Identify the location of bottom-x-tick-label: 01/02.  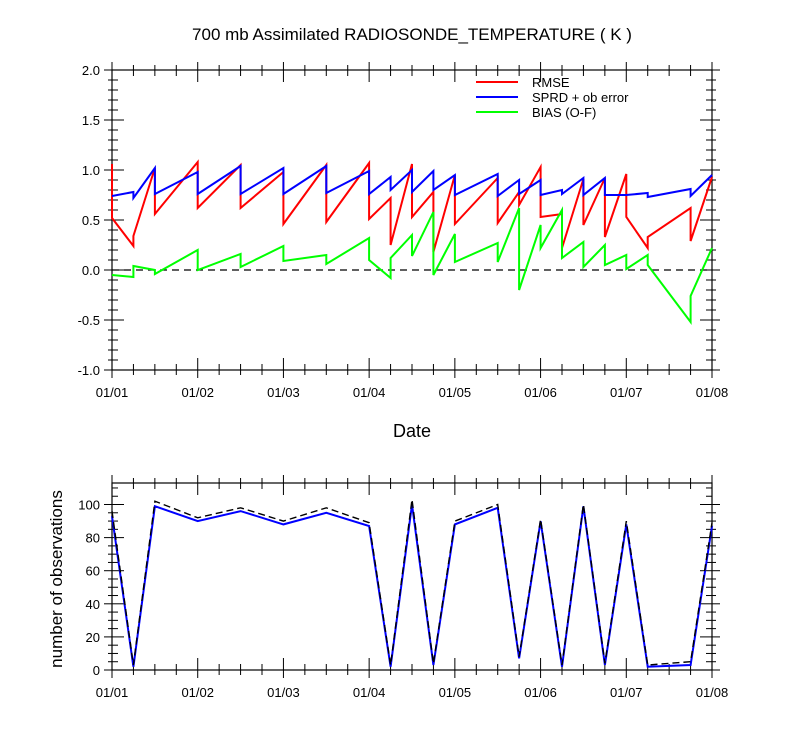
(197, 692).